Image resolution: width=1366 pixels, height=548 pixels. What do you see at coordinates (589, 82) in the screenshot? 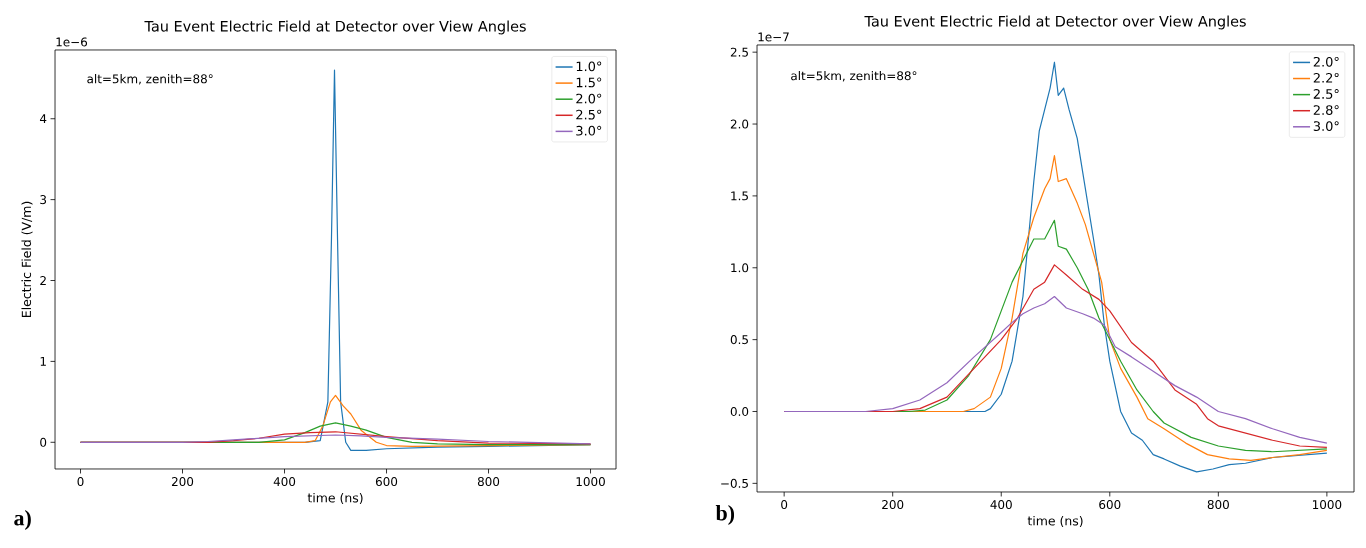
I see `legend-label: 1.5°` at bounding box center [589, 82].